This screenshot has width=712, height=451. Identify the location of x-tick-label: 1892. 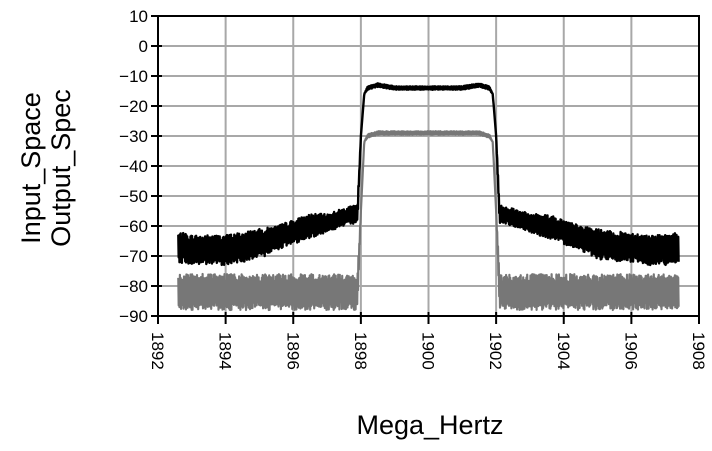
(157, 351).